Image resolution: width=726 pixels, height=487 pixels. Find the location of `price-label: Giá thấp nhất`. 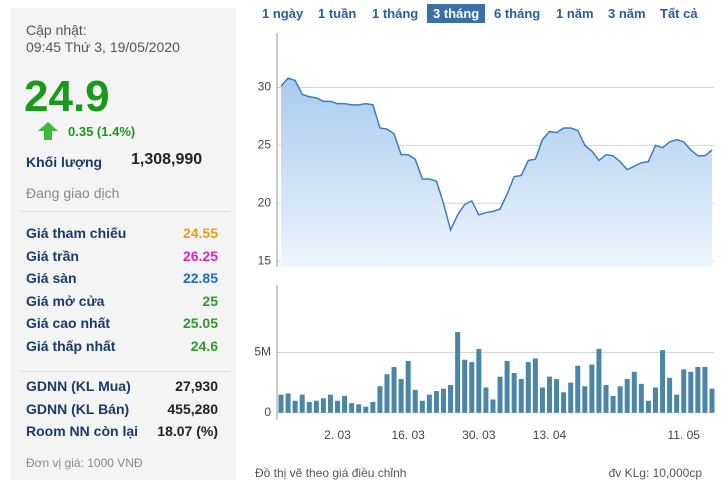

price-label: Giá thấp nhất is located at coordinates (71, 345).